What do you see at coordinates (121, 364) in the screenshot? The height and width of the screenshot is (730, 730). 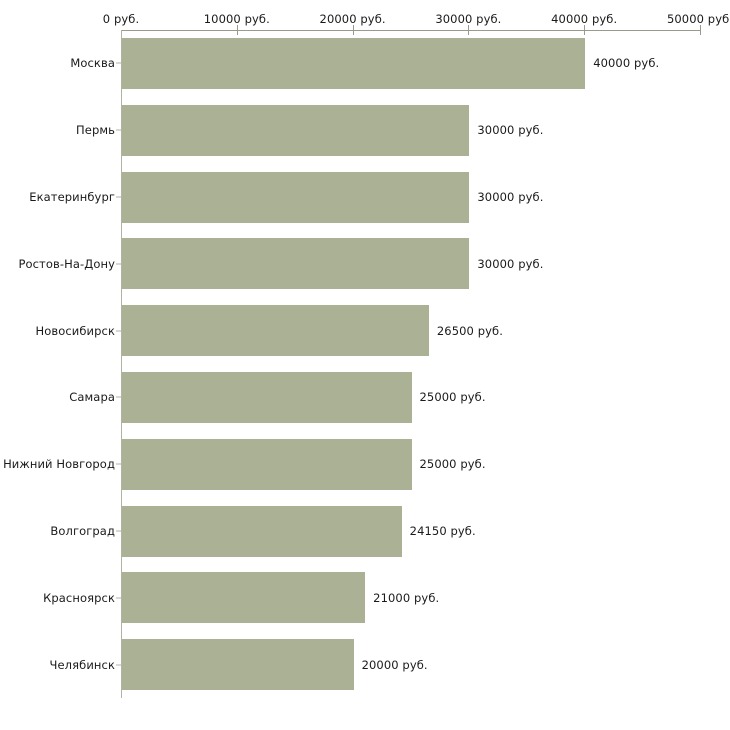 I see `y-axis-line` at bounding box center [121, 364].